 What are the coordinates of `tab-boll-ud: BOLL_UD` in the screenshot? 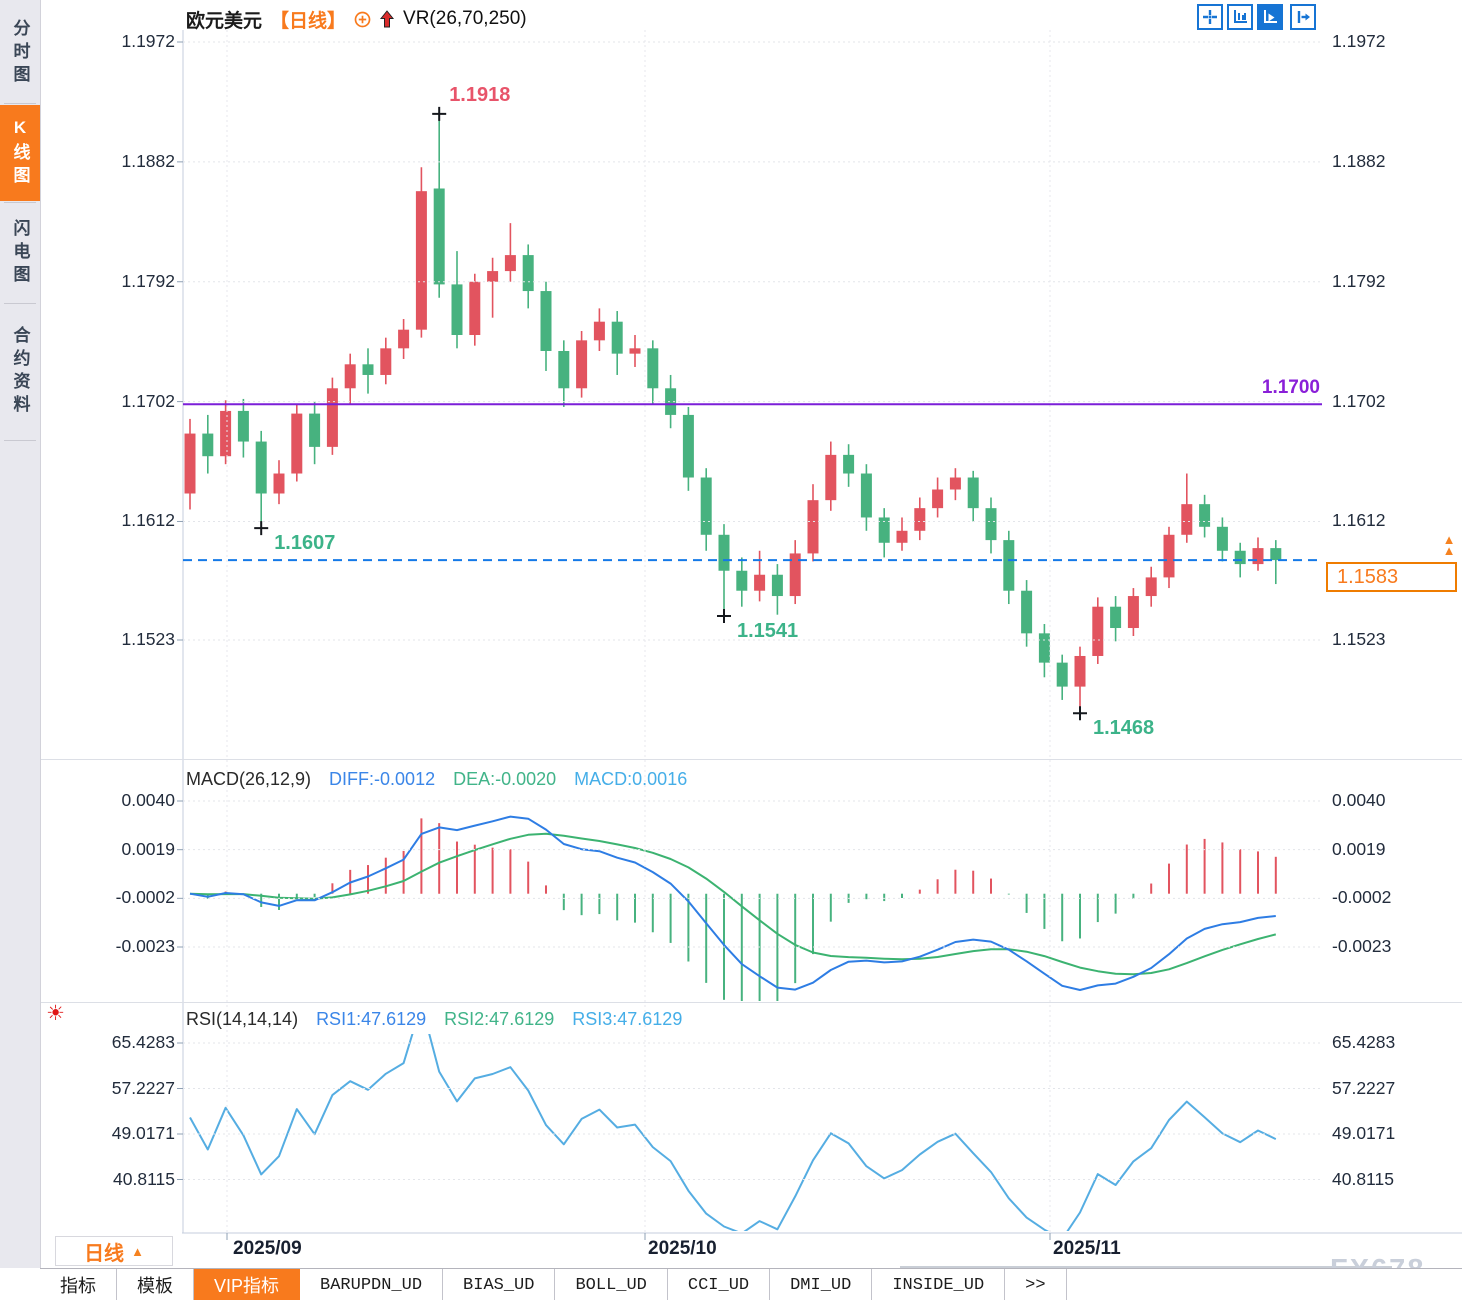 It's located at (611, 1284).